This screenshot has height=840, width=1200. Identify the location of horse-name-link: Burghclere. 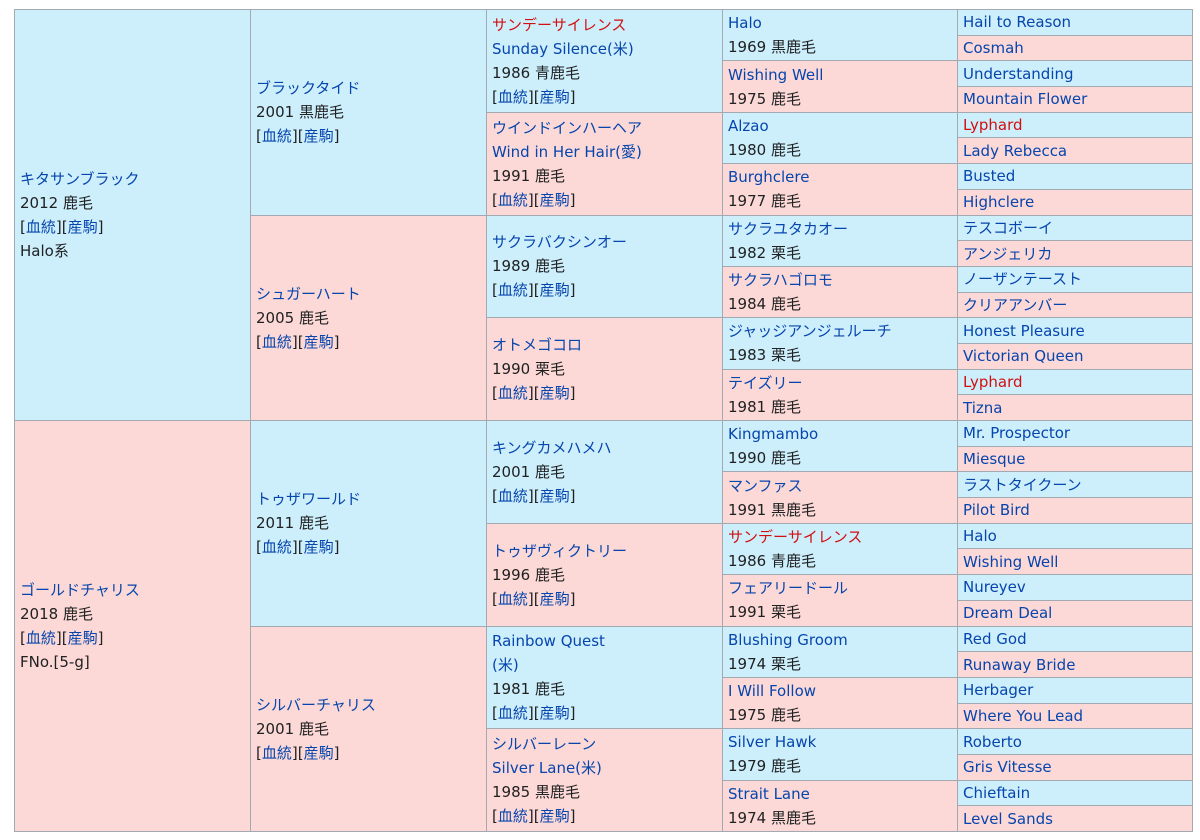
(769, 177).